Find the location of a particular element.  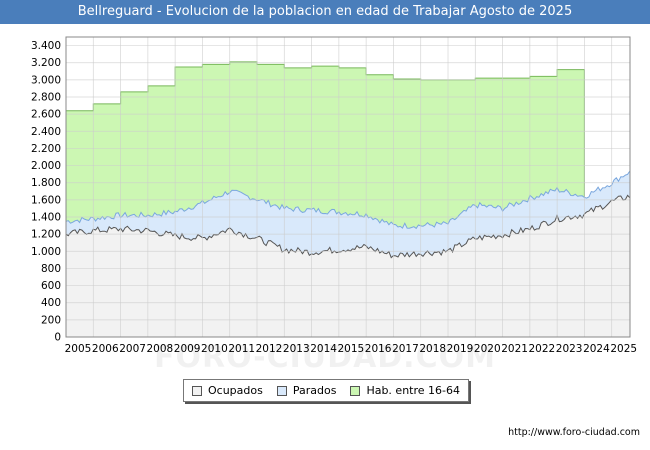

x-tick-label: 2018 is located at coordinates (432, 349).